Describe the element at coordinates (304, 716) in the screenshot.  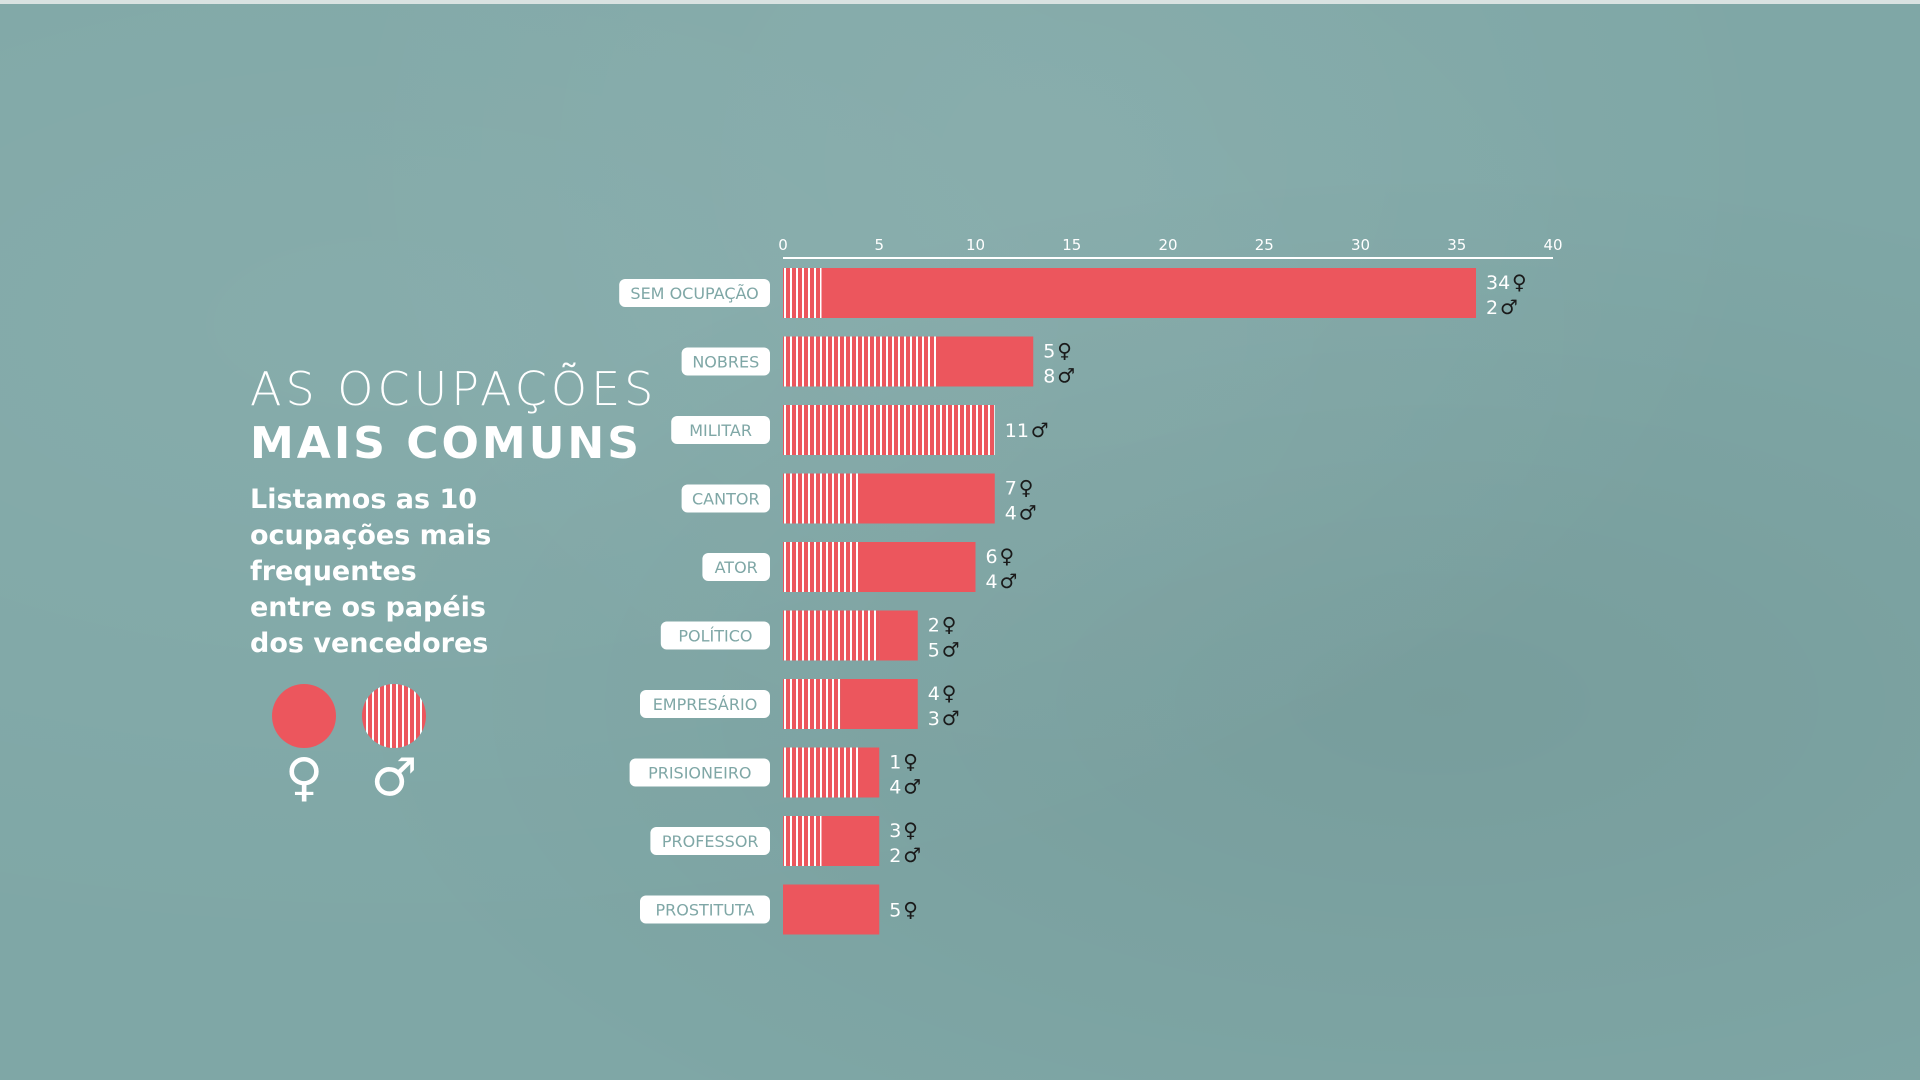
I see `legend-female-swatch` at that location.